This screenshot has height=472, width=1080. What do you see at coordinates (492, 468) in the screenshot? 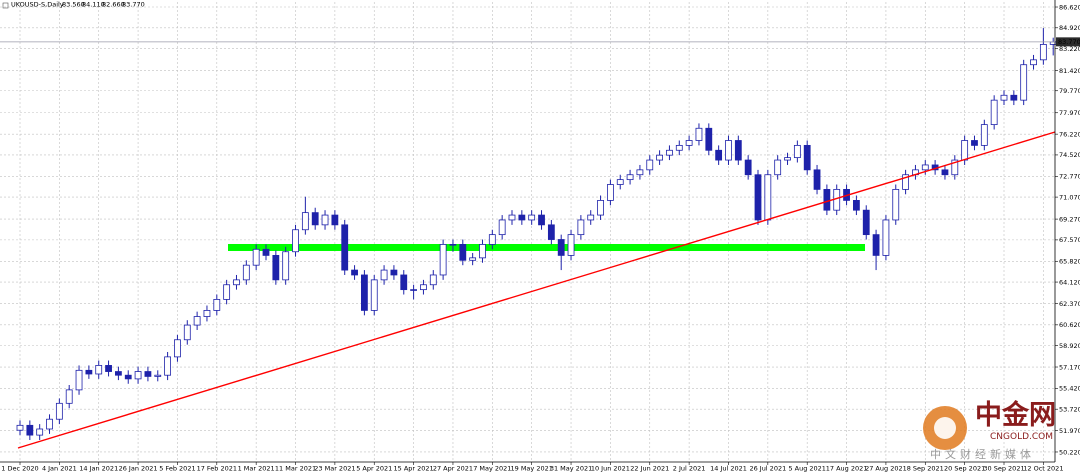
I see `x-tick-label: 7 May 2021` at bounding box center [492, 468].